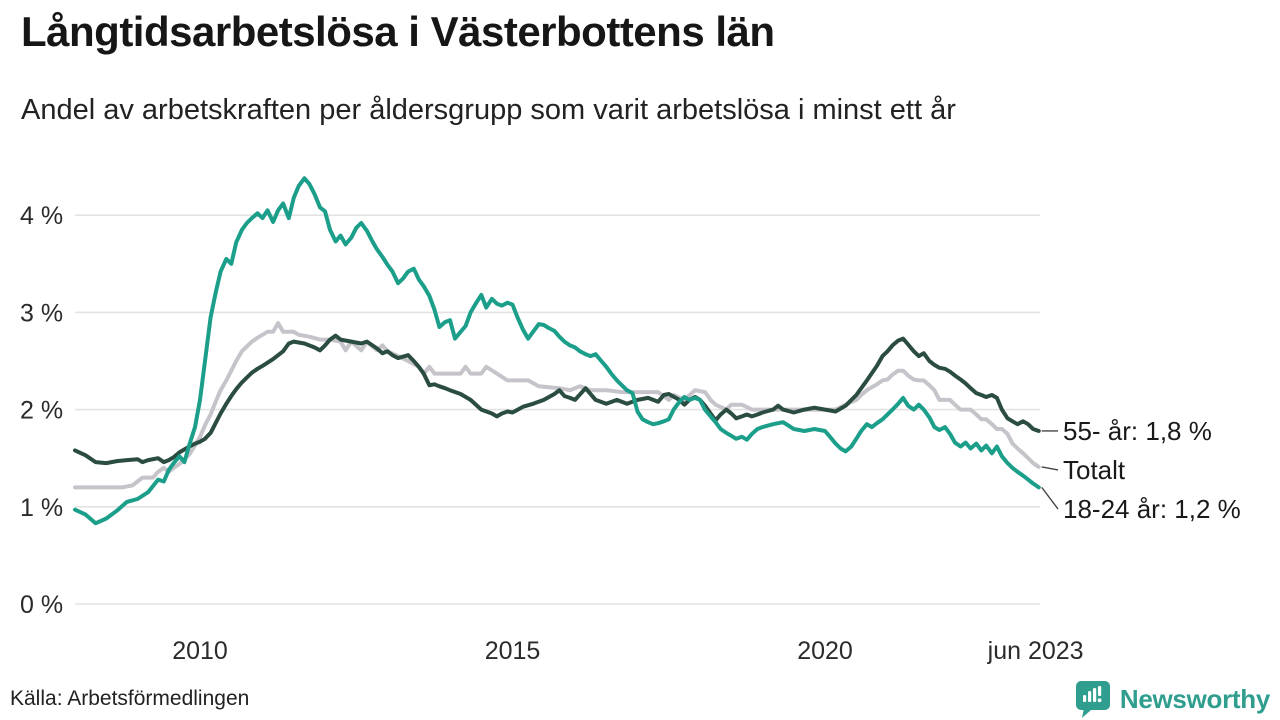 The image size is (1280, 720). What do you see at coordinates (1194, 698) in the screenshot?
I see `newsworthy-logo-text: Newsworthy` at bounding box center [1194, 698].